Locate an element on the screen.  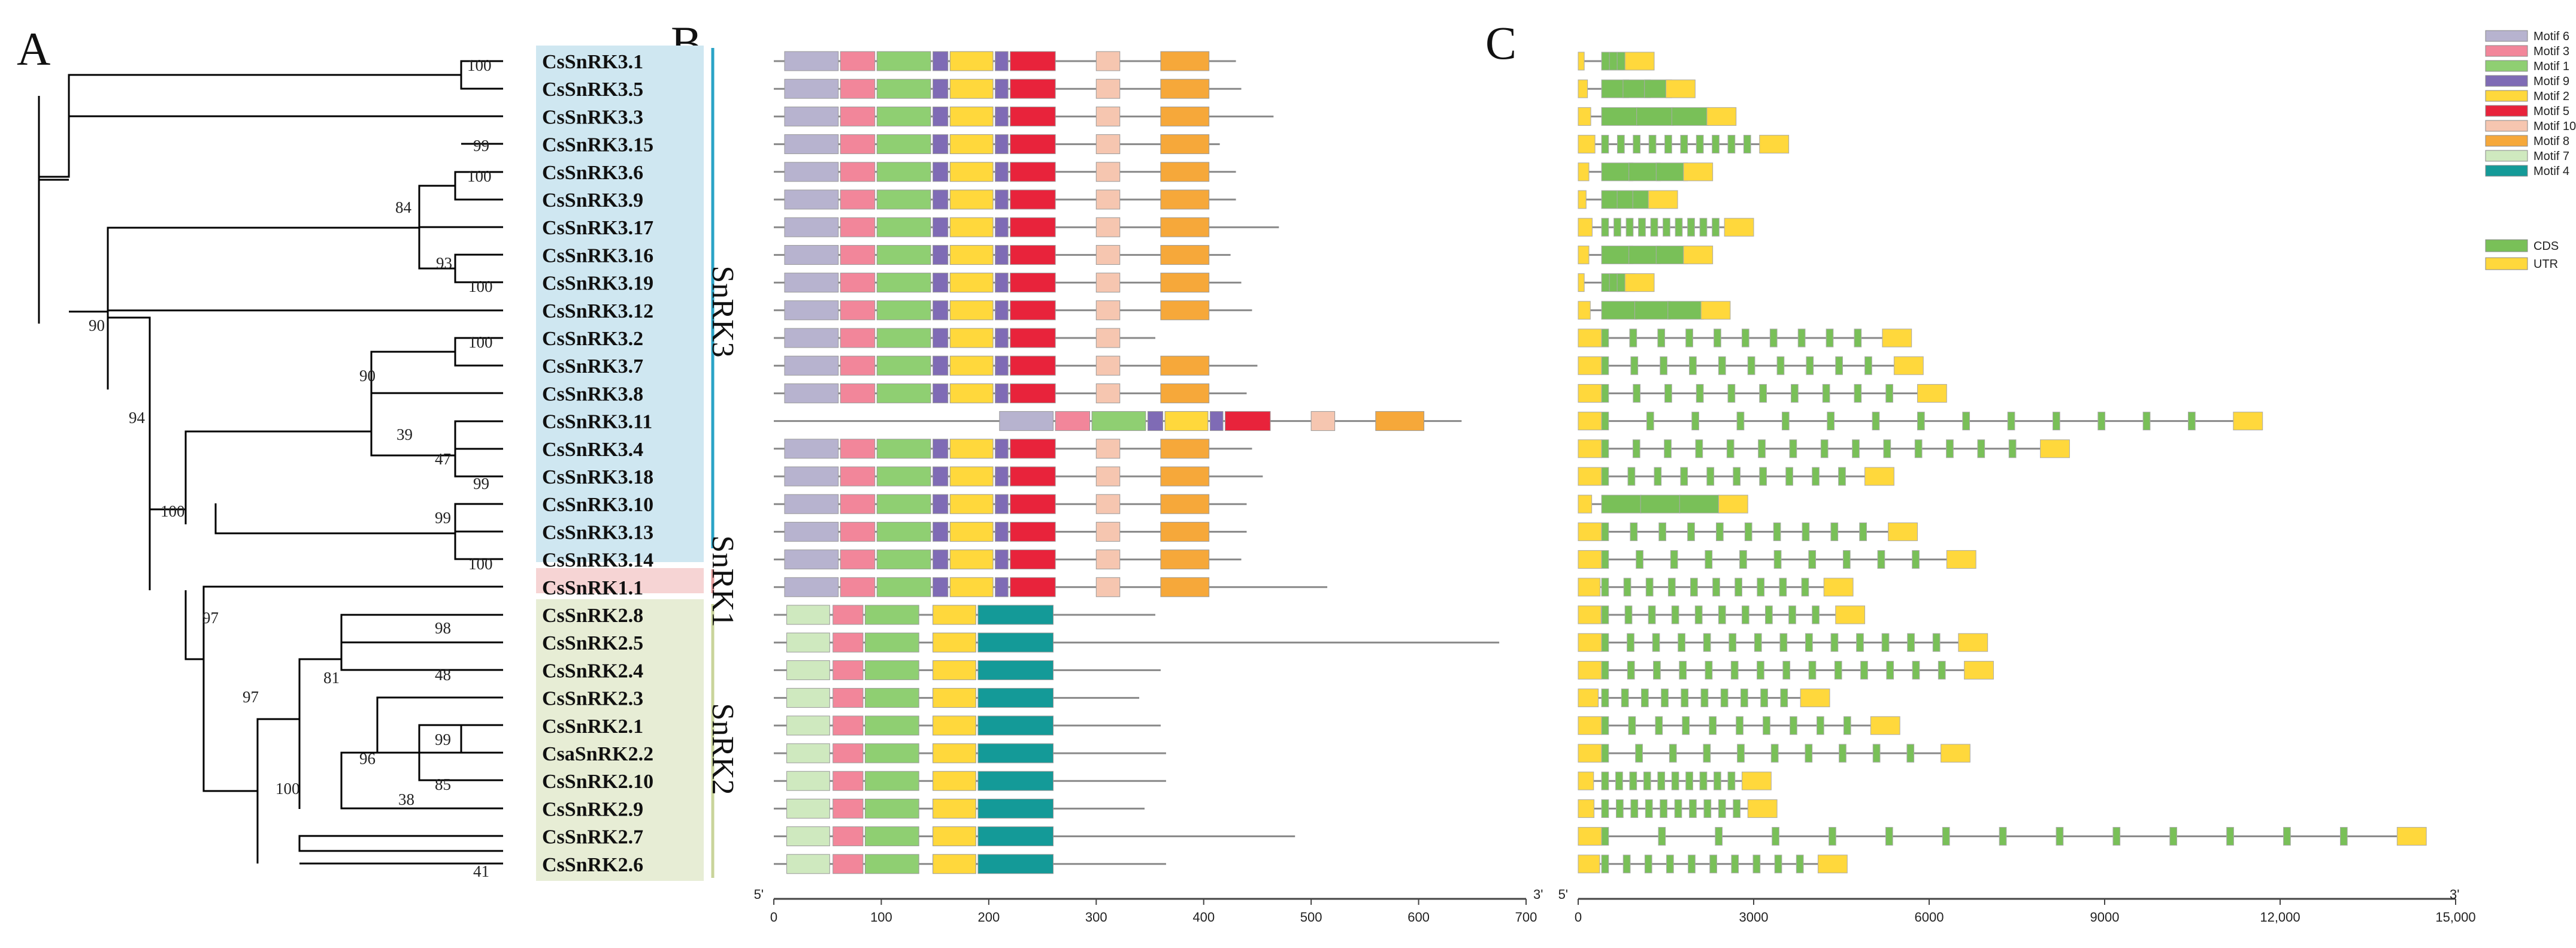
axis-tick-label: 15,000 is located at coordinates (2455, 917).